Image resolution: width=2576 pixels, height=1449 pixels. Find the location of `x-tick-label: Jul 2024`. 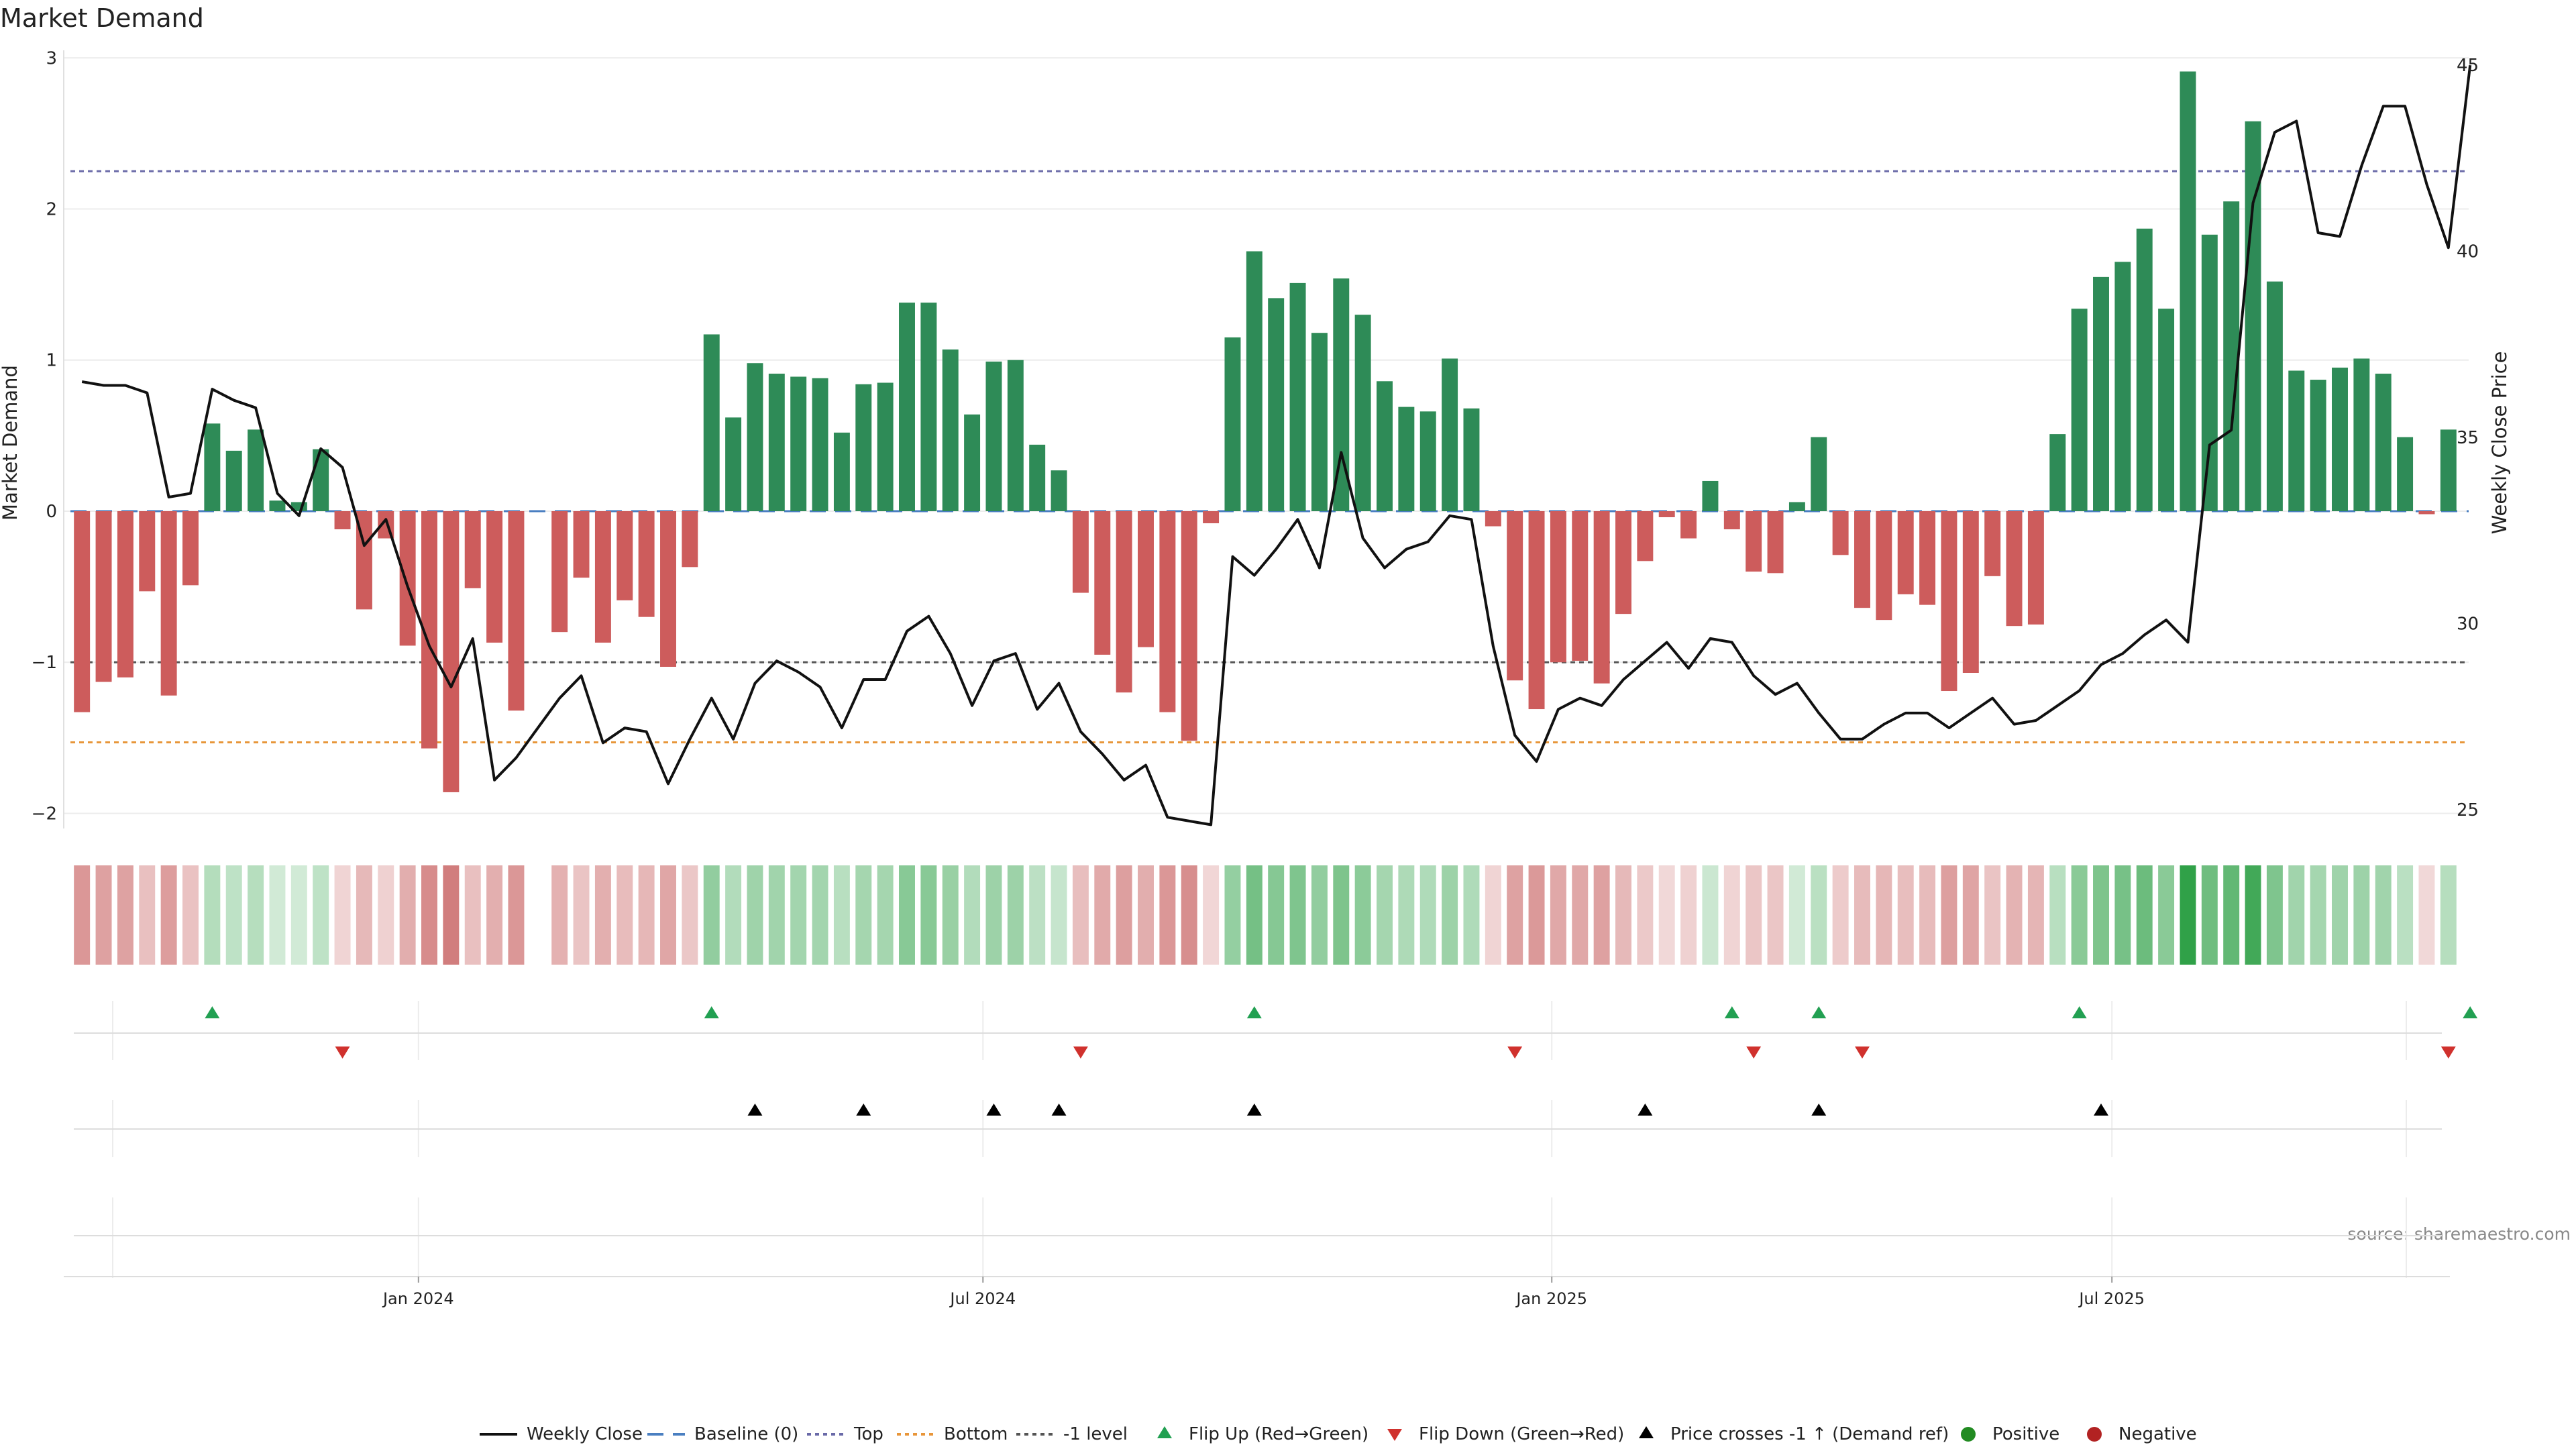

x-tick-label: Jul 2024 is located at coordinates (982, 1298).